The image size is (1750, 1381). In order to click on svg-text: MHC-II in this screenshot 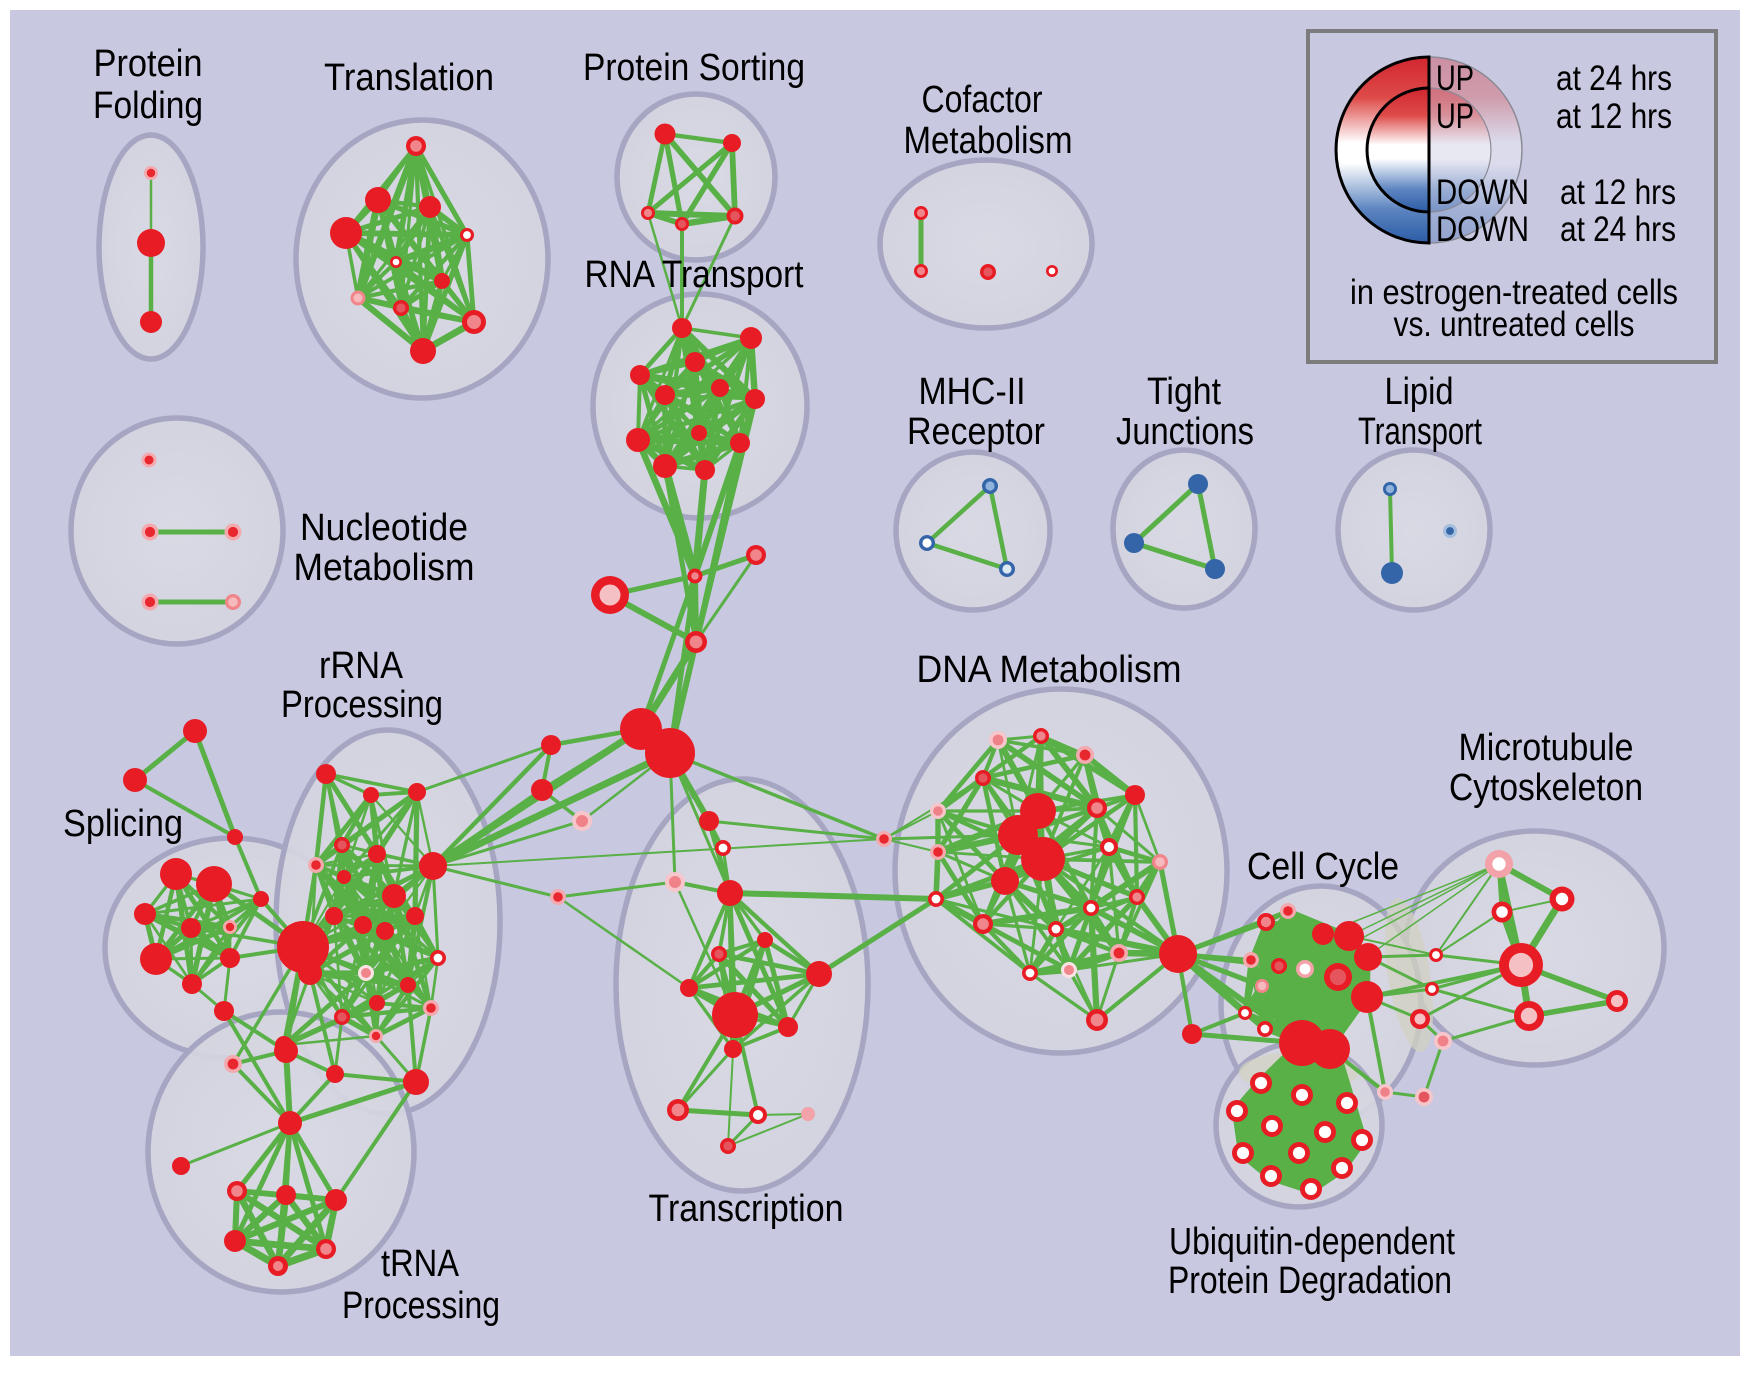, I will do `click(972, 392)`.